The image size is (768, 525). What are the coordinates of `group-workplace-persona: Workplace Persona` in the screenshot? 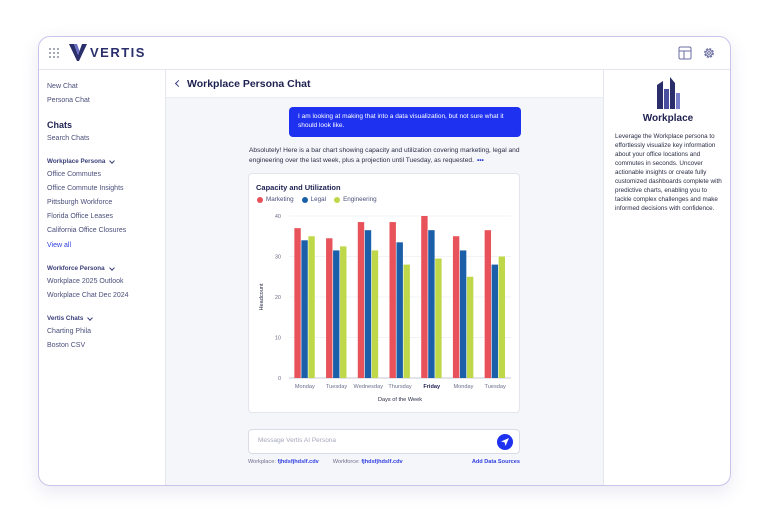 It's located at (106, 162).